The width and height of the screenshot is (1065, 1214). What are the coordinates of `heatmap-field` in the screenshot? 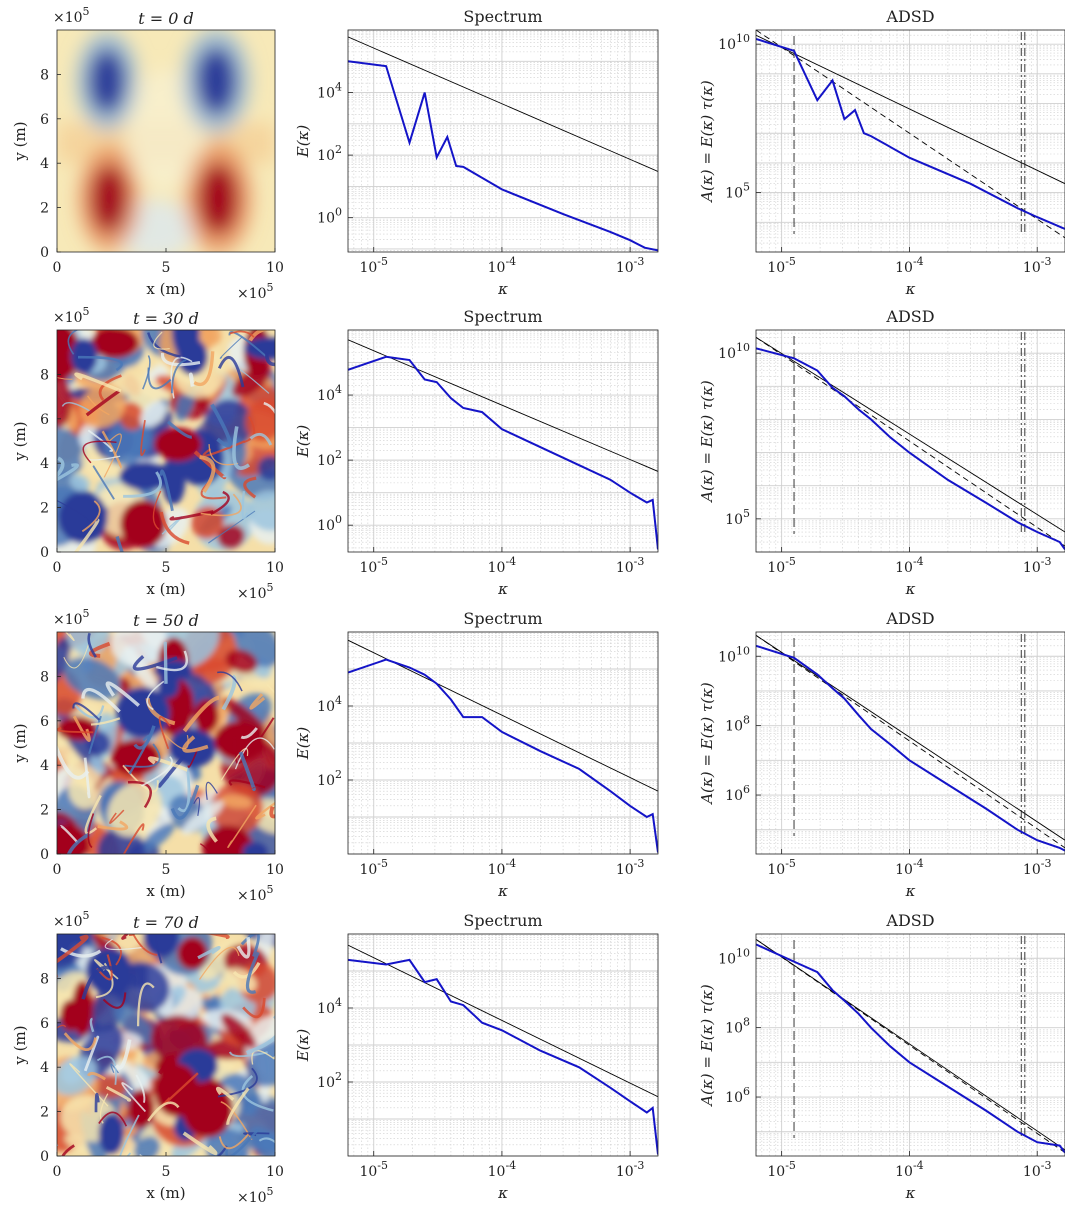 It's located at (166, 743).